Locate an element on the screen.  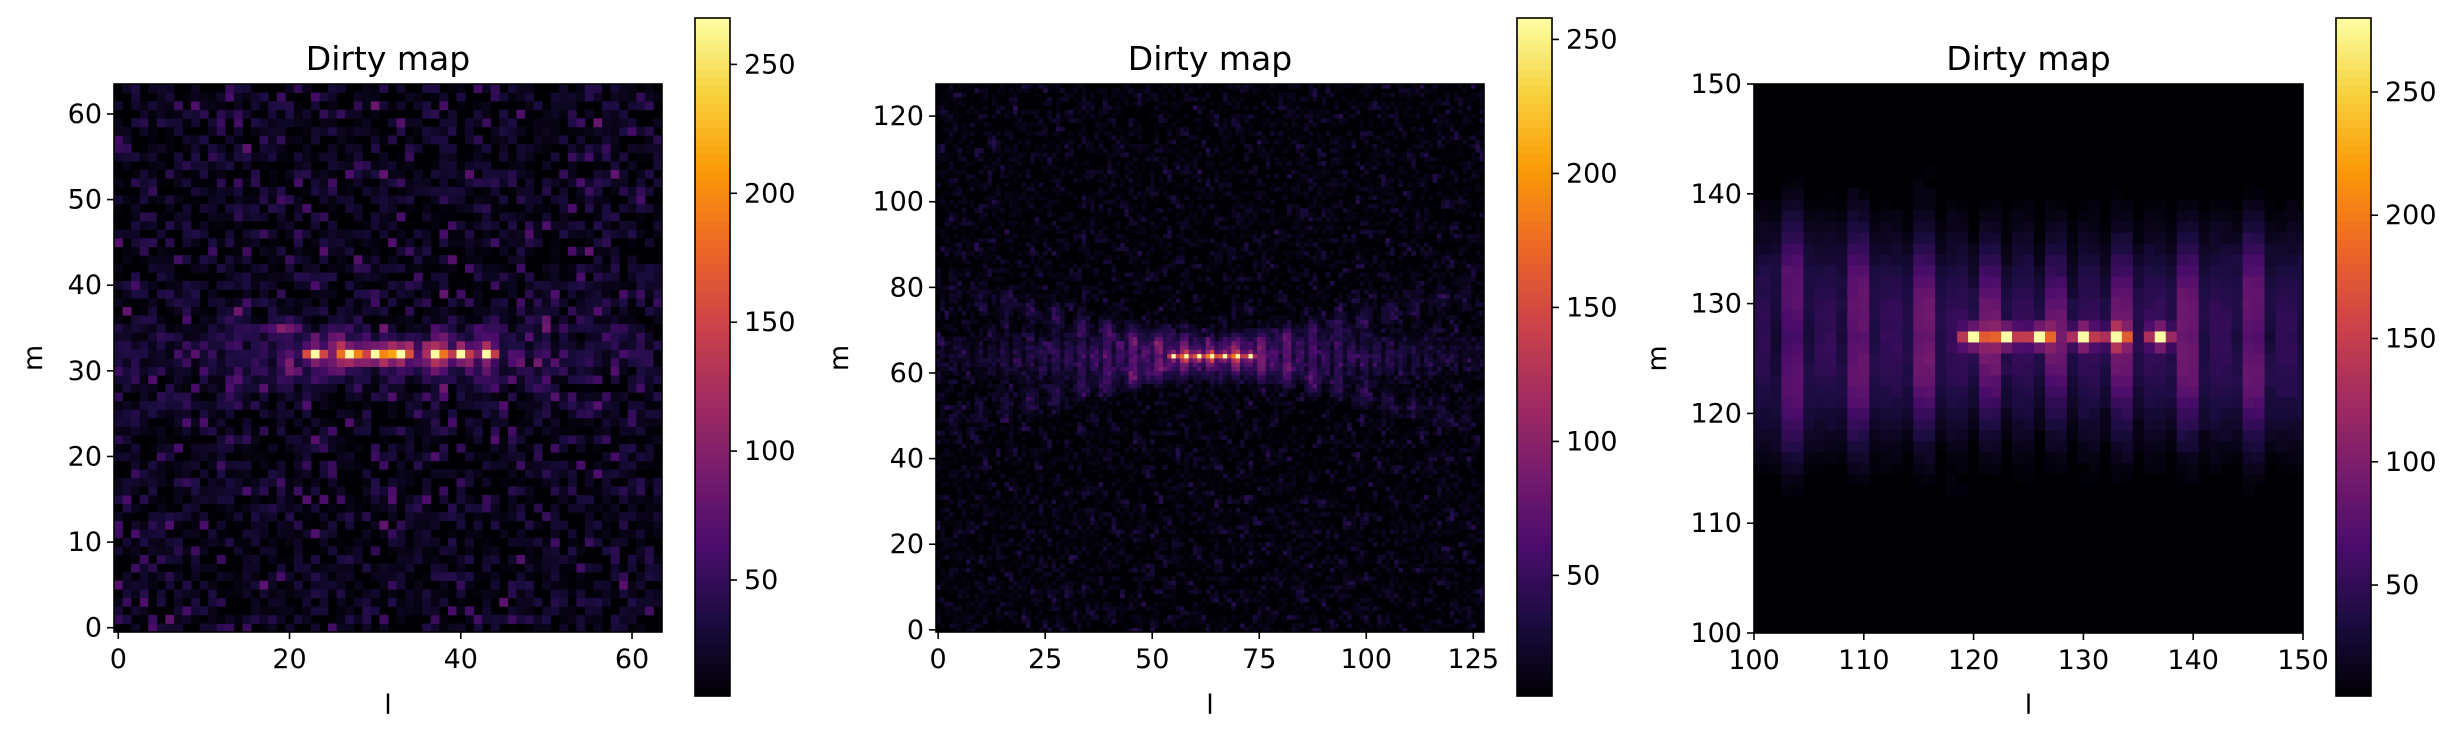
colorbar-segment is located at coordinates (712, 582).